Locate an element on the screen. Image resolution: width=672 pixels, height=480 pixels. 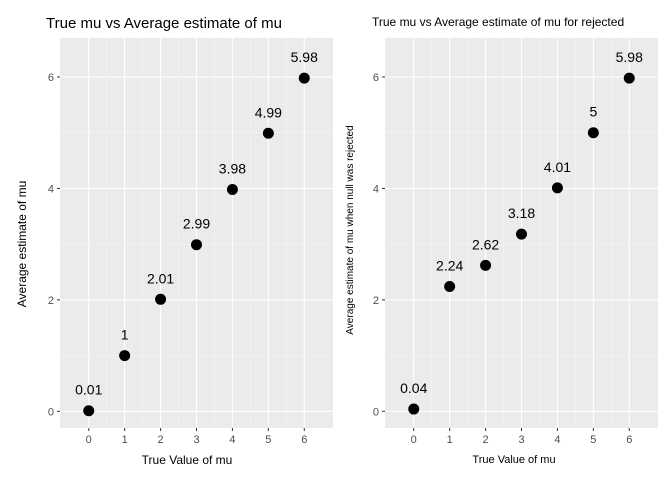
data-label: 4.01 is located at coordinates (557, 167).